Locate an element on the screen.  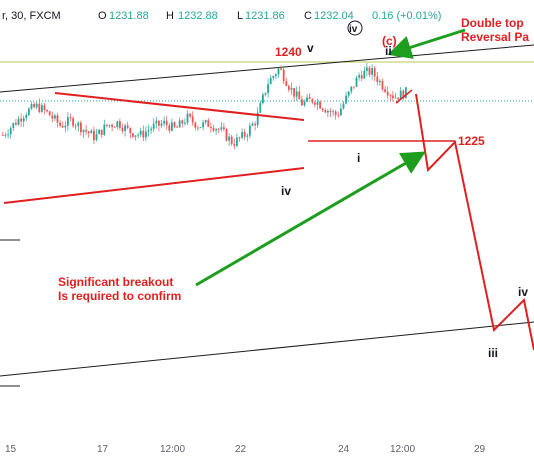
x-axis: 15 17 12:00 22 24 12:00 29 is located at coordinates (245, 449).